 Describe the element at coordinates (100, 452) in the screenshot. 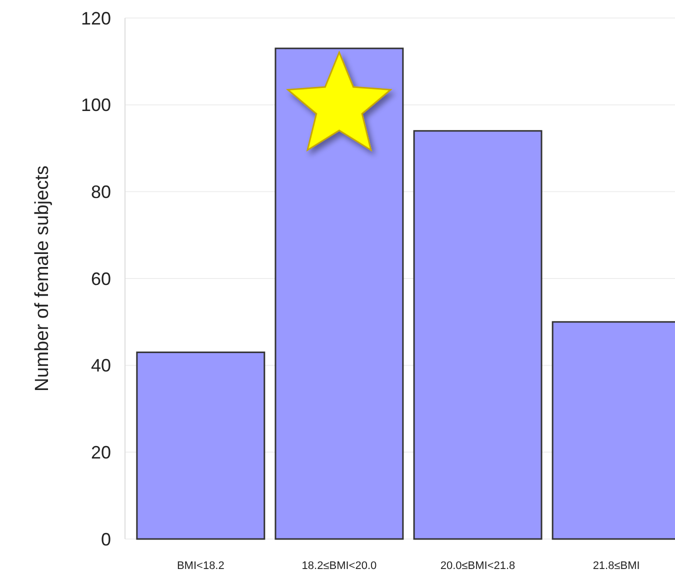

I see `y-tick-label: 20` at that location.